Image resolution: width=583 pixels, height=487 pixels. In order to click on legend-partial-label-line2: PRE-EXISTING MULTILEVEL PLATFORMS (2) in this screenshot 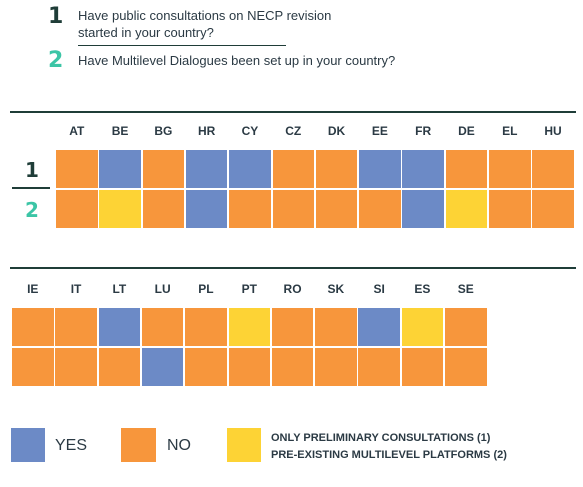, I will do `click(389, 455)`.